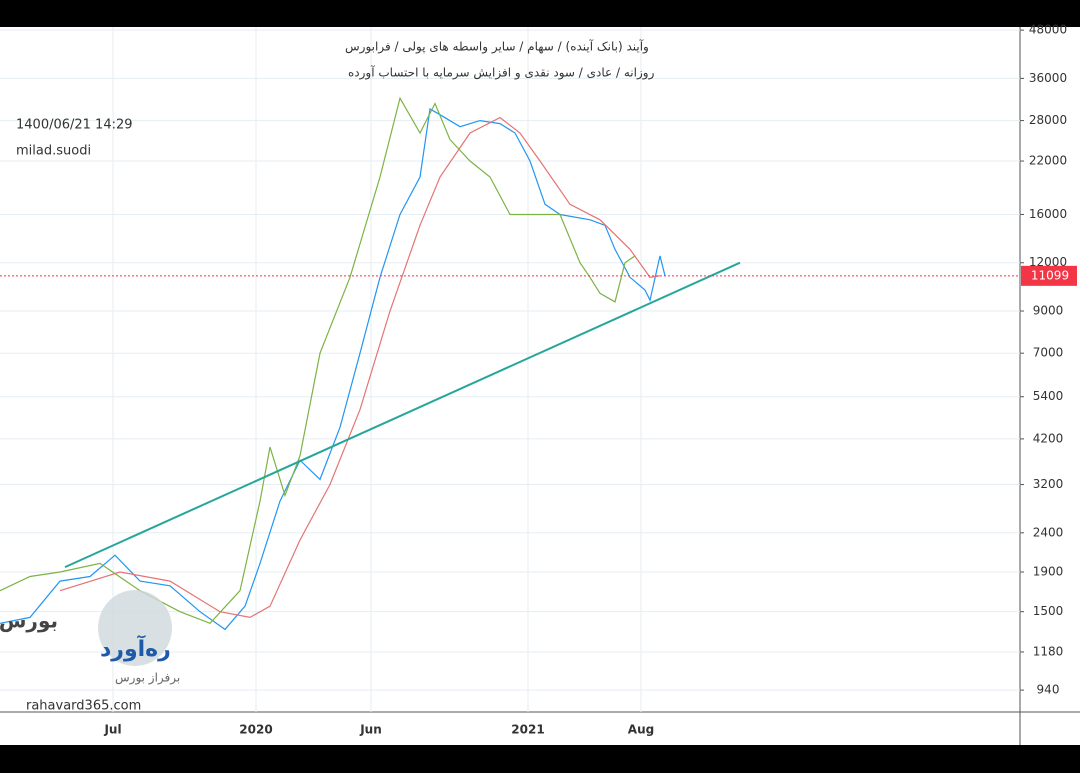  I want to click on last-price-label: 11099, so click(1050, 275).